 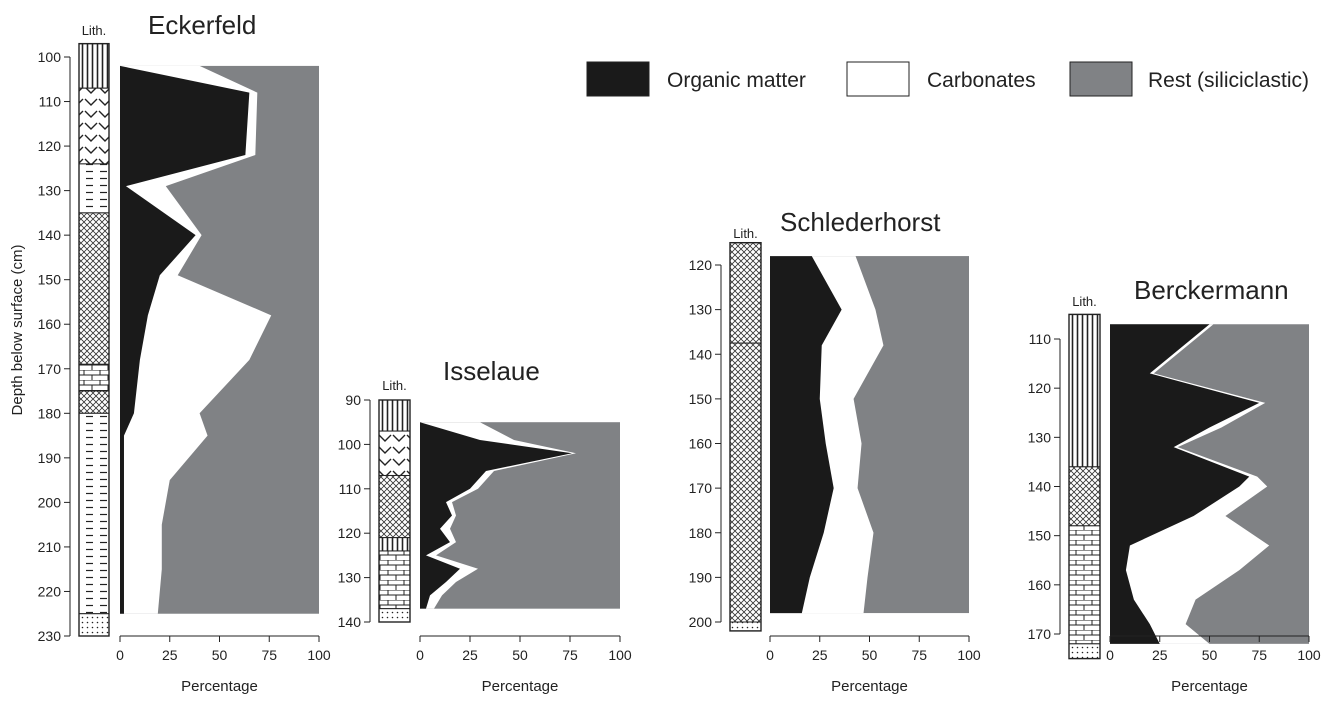 What do you see at coordinates (50, 636) in the screenshot?
I see `y-tick-label: 230` at bounding box center [50, 636].